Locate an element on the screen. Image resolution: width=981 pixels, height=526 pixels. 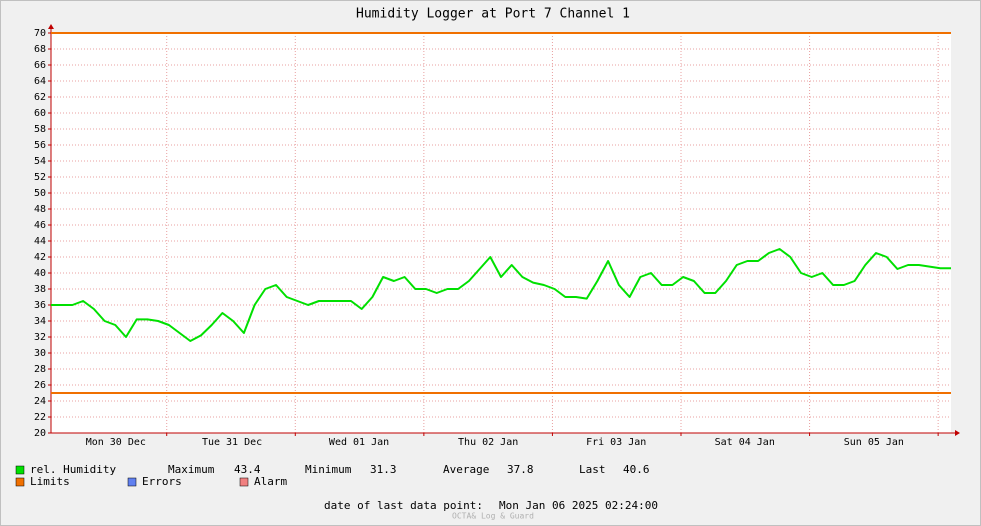
legend-label: Errors is located at coordinates (162, 481).